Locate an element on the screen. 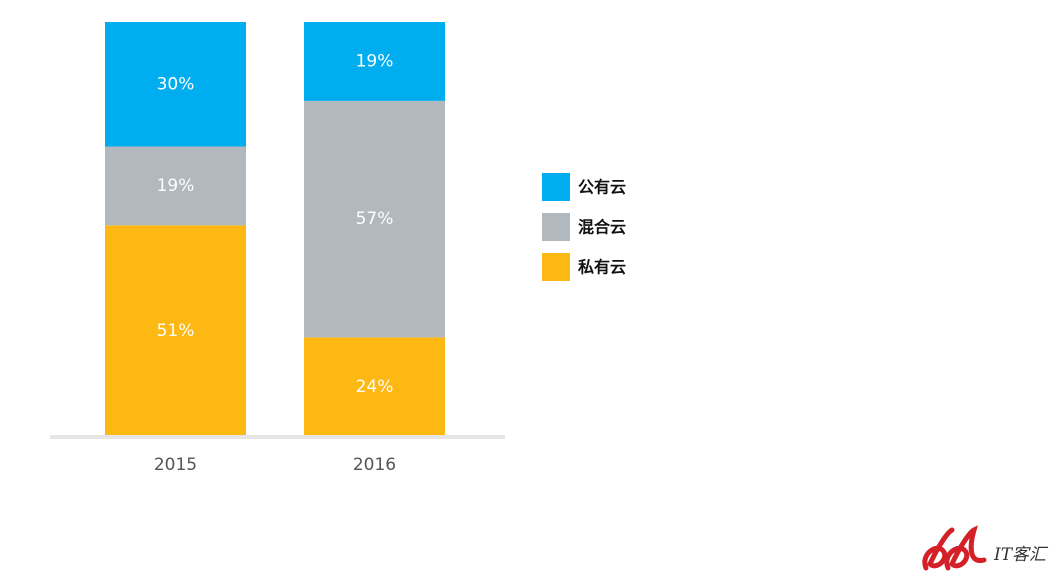 The height and width of the screenshot is (582, 1063). data-label: 57% is located at coordinates (375, 219).